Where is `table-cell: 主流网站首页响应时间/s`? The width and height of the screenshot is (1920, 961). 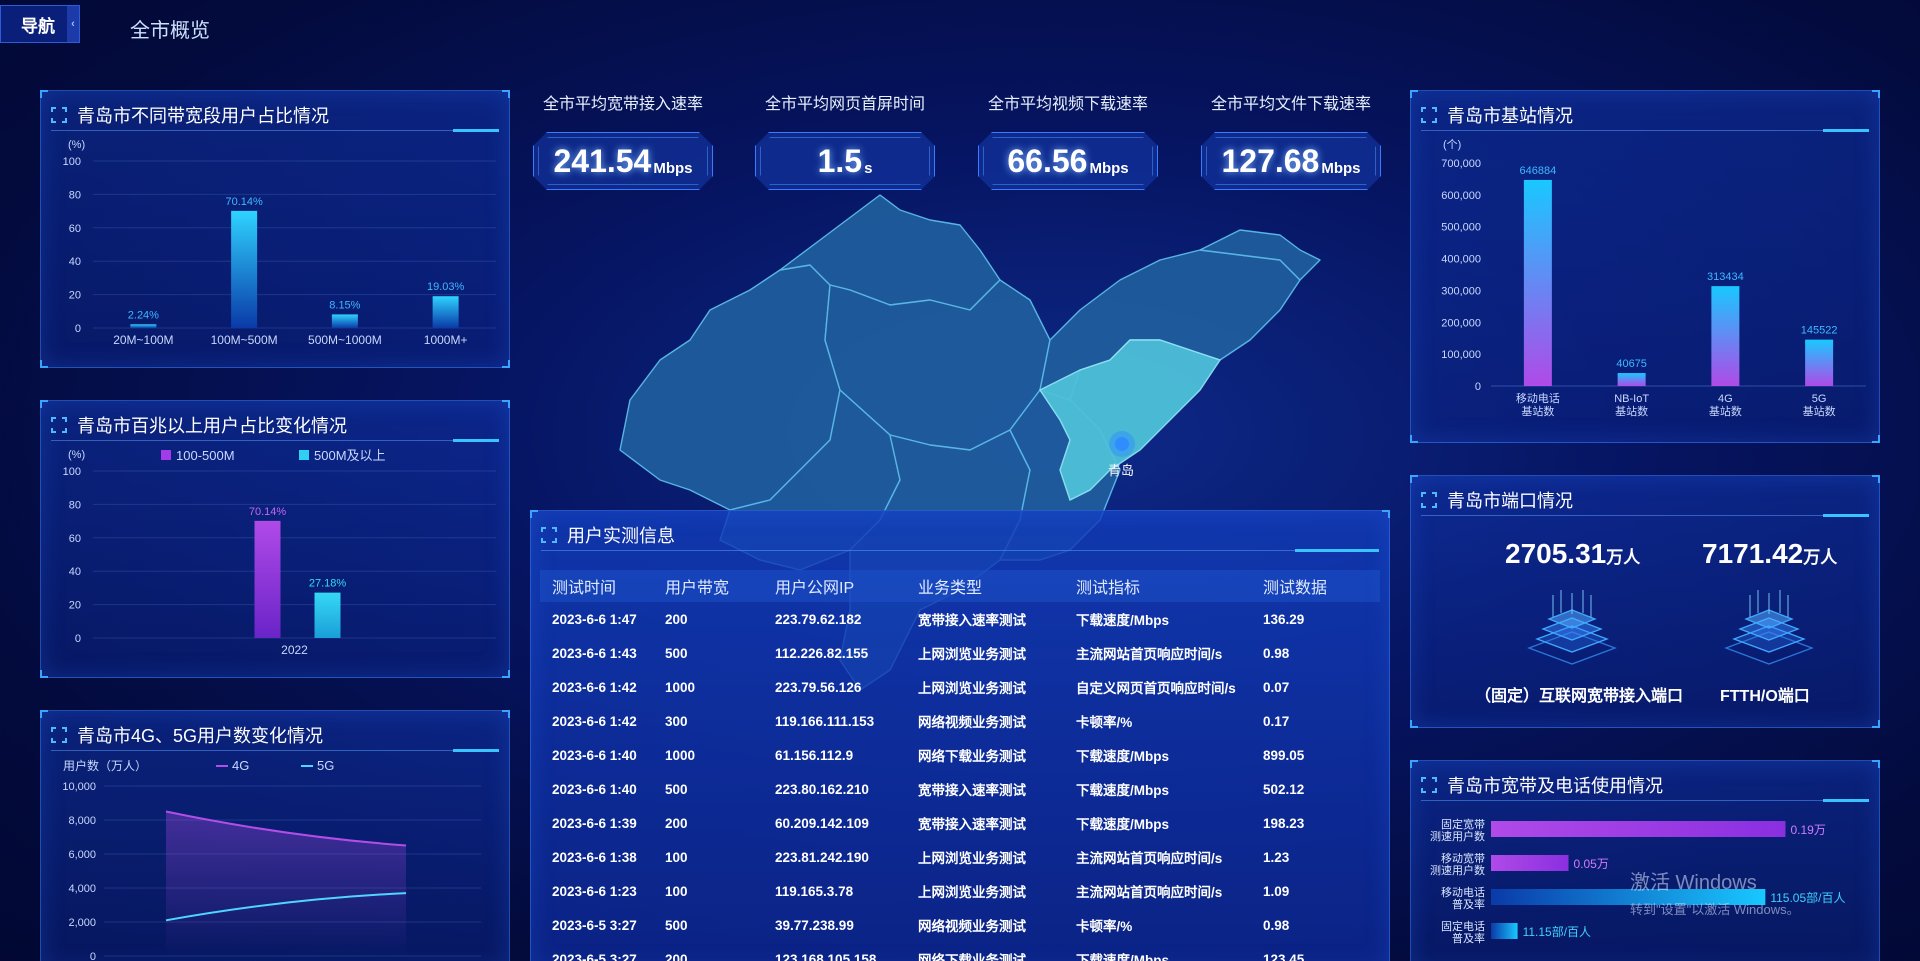 table-cell: 主流网站首页响应时间/s is located at coordinates (1149, 654).